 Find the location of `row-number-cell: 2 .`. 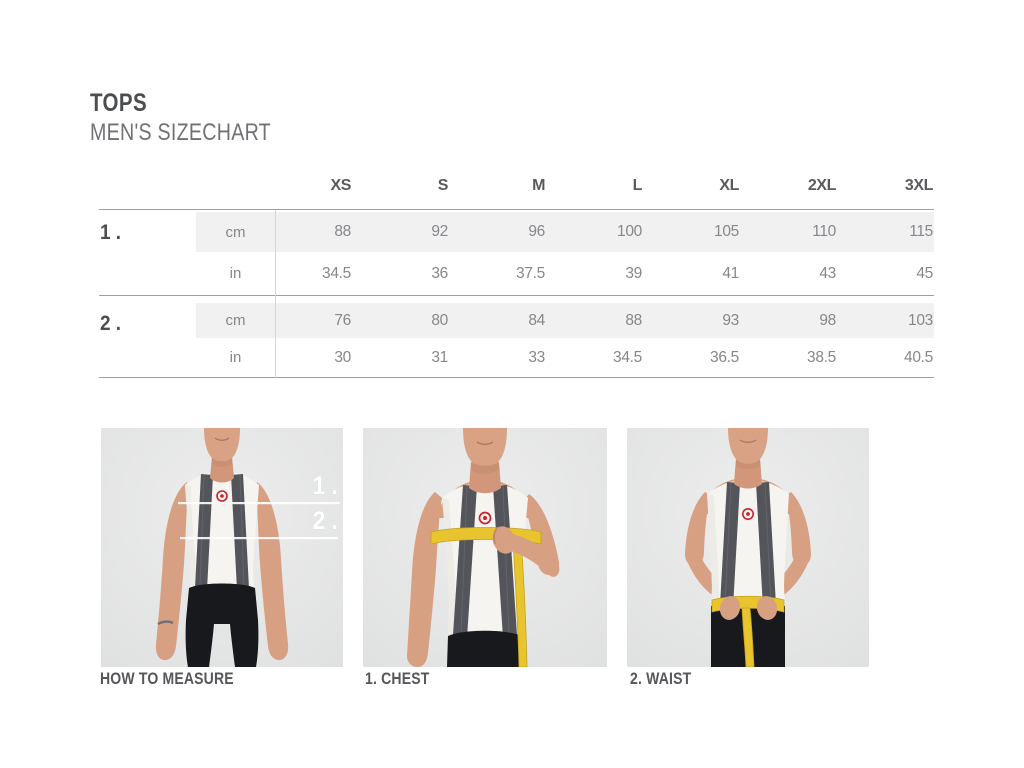

row-number-cell: 2 . is located at coordinates (147, 320).